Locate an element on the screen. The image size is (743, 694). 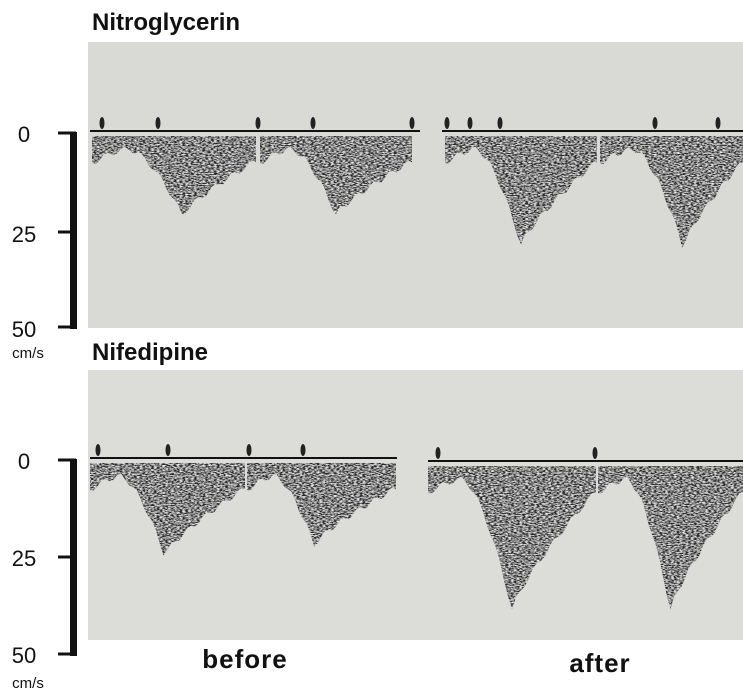
caption: before is located at coordinates (244, 659).